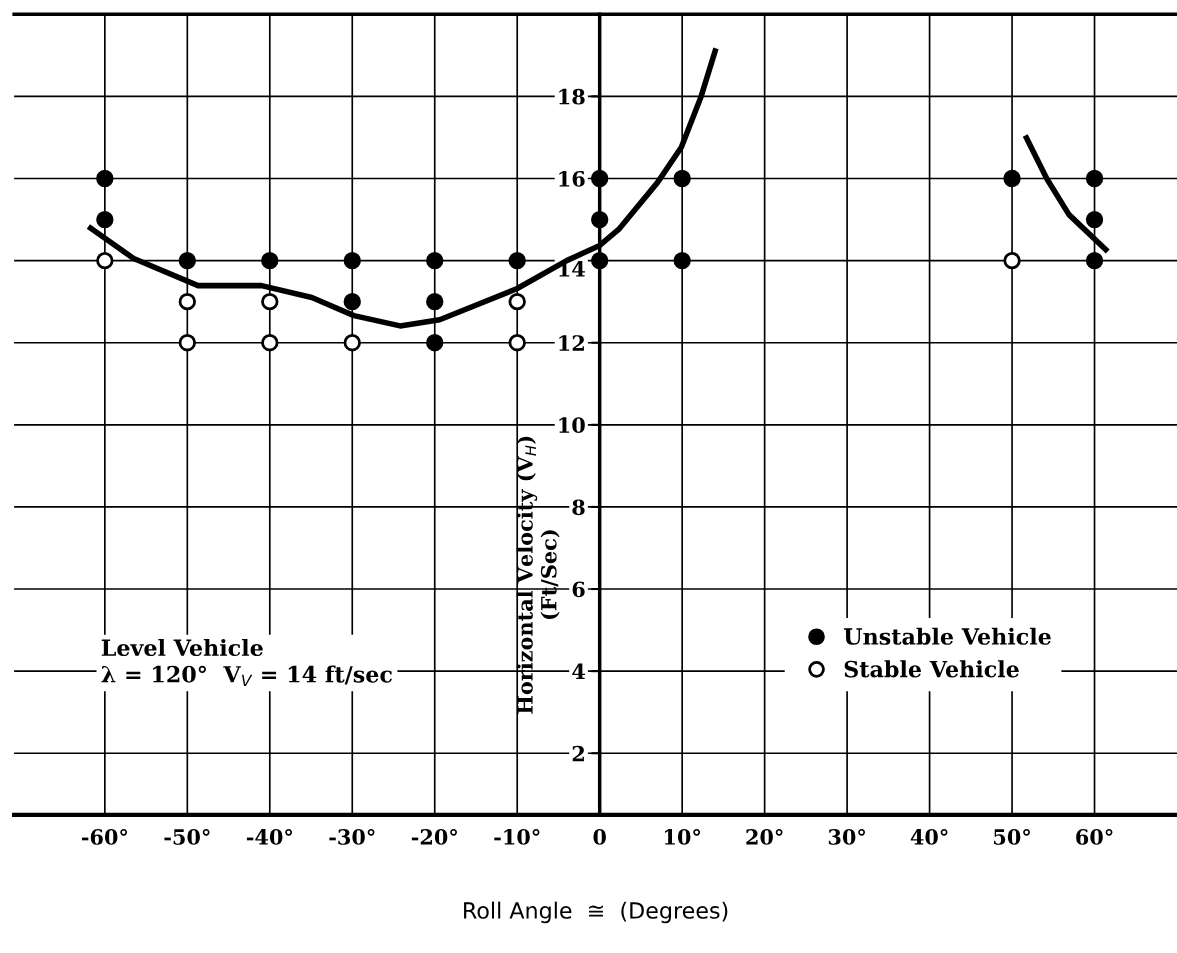 Image resolution: width=1177 pixels, height=953 pixels. I want to click on x-tick-label: 20°, so click(764, 836).